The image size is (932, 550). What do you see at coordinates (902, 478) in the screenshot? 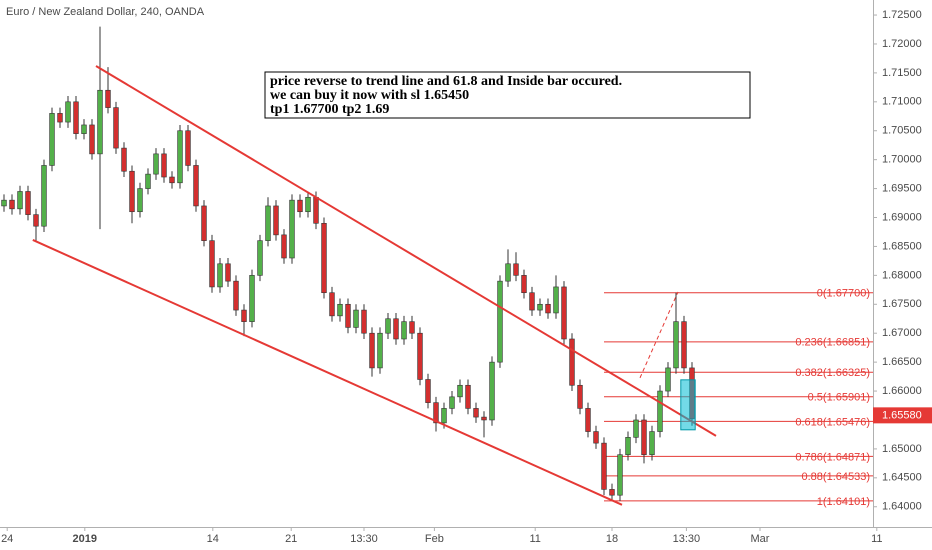
I see `y-tick-label: 1.64500` at bounding box center [902, 478].